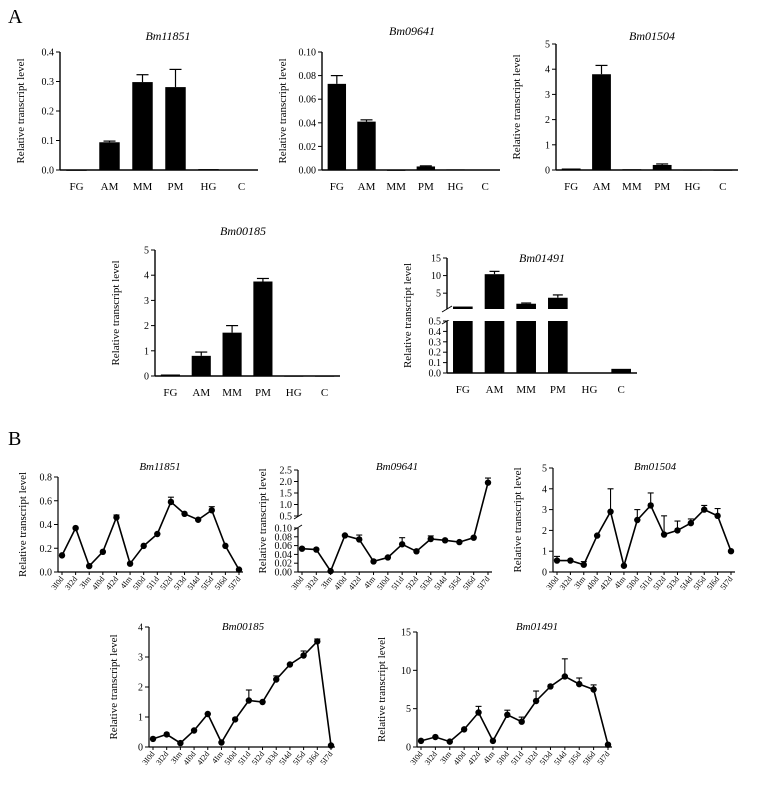 This screenshot has width=760, height=787. Describe the element at coordinates (284, 529) in the screenshot. I see `y-tick-label: 0.10` at that location.